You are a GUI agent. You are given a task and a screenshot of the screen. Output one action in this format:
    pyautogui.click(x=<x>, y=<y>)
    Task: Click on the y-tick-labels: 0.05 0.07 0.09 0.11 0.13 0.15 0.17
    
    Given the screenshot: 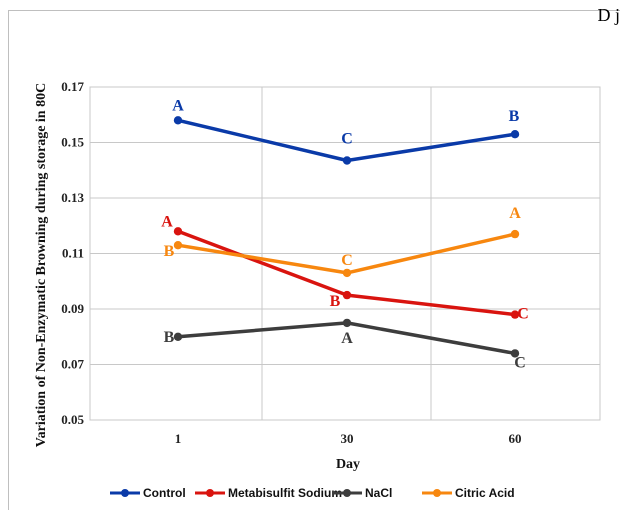 What is the action you would take?
    pyautogui.click(x=72, y=253)
    